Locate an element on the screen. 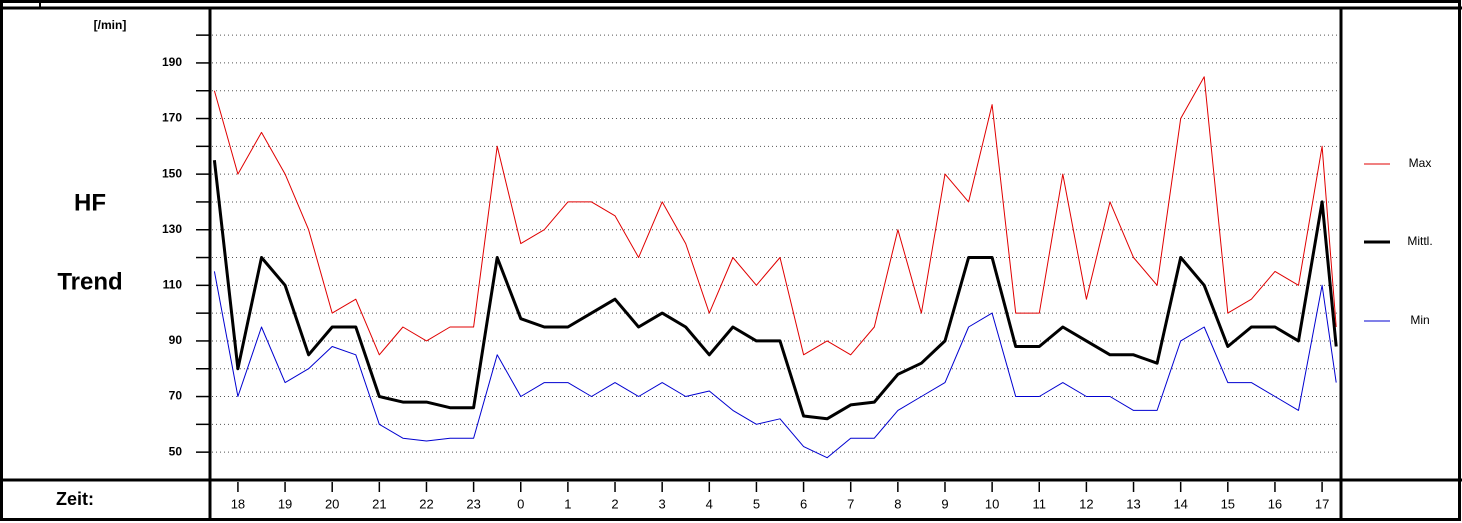 The height and width of the screenshot is (523, 1462). x-tick-label: 10 is located at coordinates (992, 503).